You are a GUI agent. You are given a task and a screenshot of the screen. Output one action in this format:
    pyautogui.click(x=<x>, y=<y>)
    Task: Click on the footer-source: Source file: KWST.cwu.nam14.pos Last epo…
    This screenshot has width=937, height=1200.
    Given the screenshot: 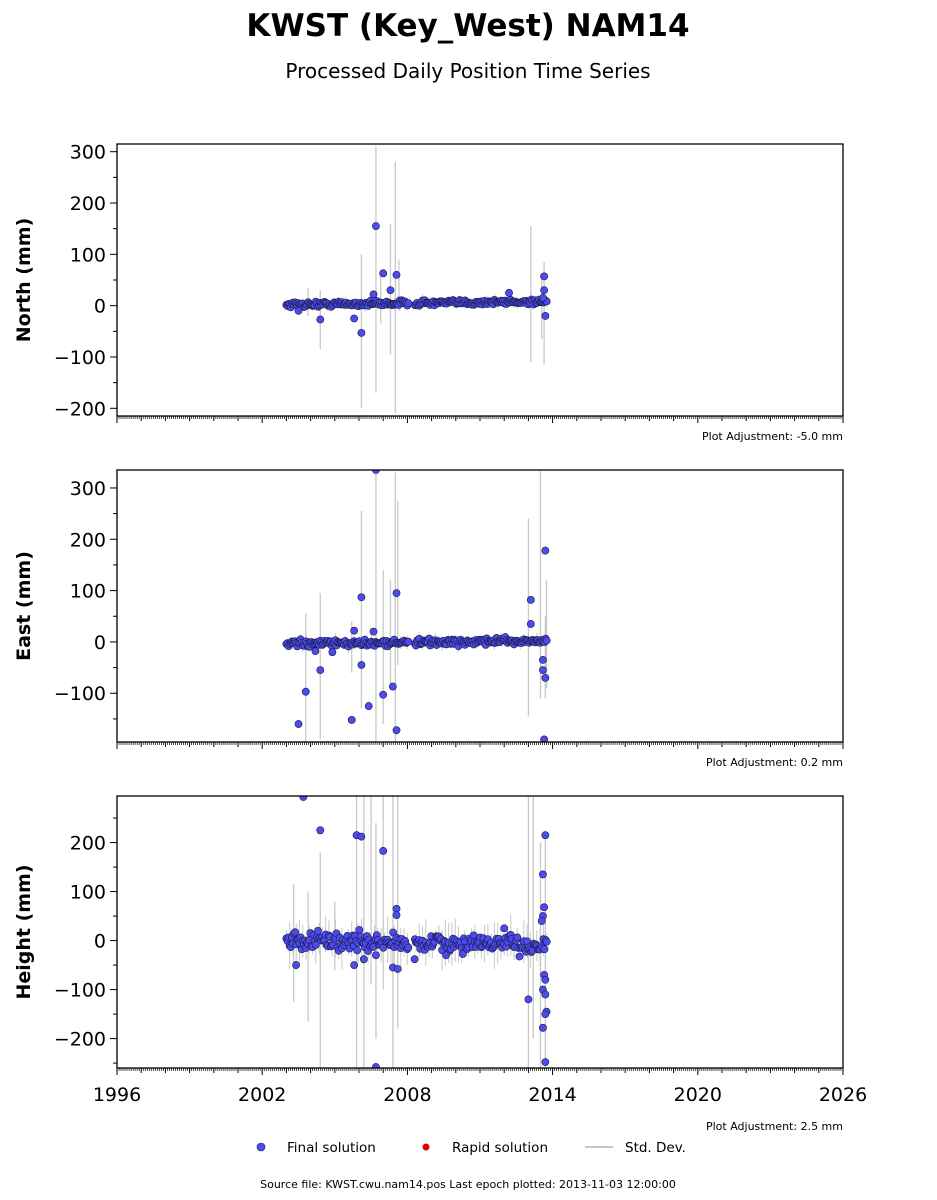 What is the action you would take?
    pyautogui.click(x=468, y=1184)
    